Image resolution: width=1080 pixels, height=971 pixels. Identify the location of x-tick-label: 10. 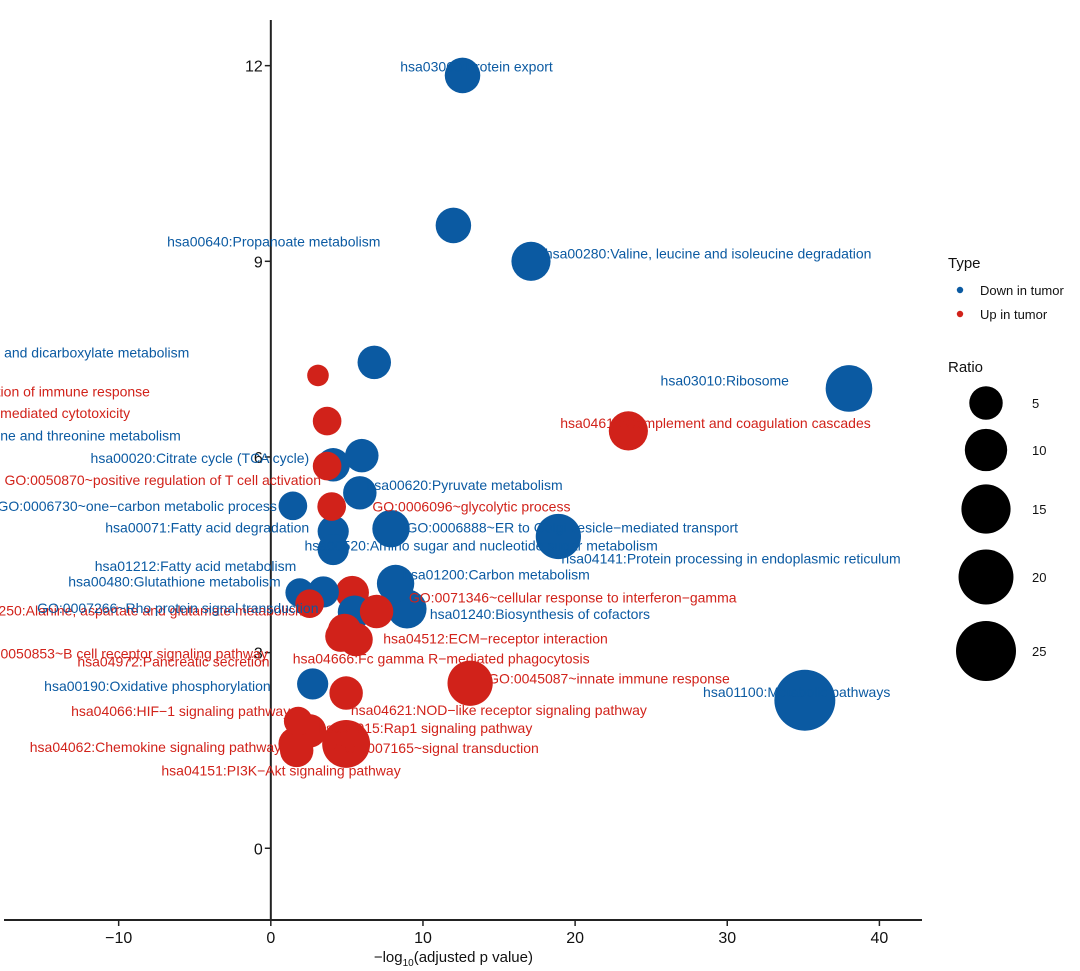
(423, 938).